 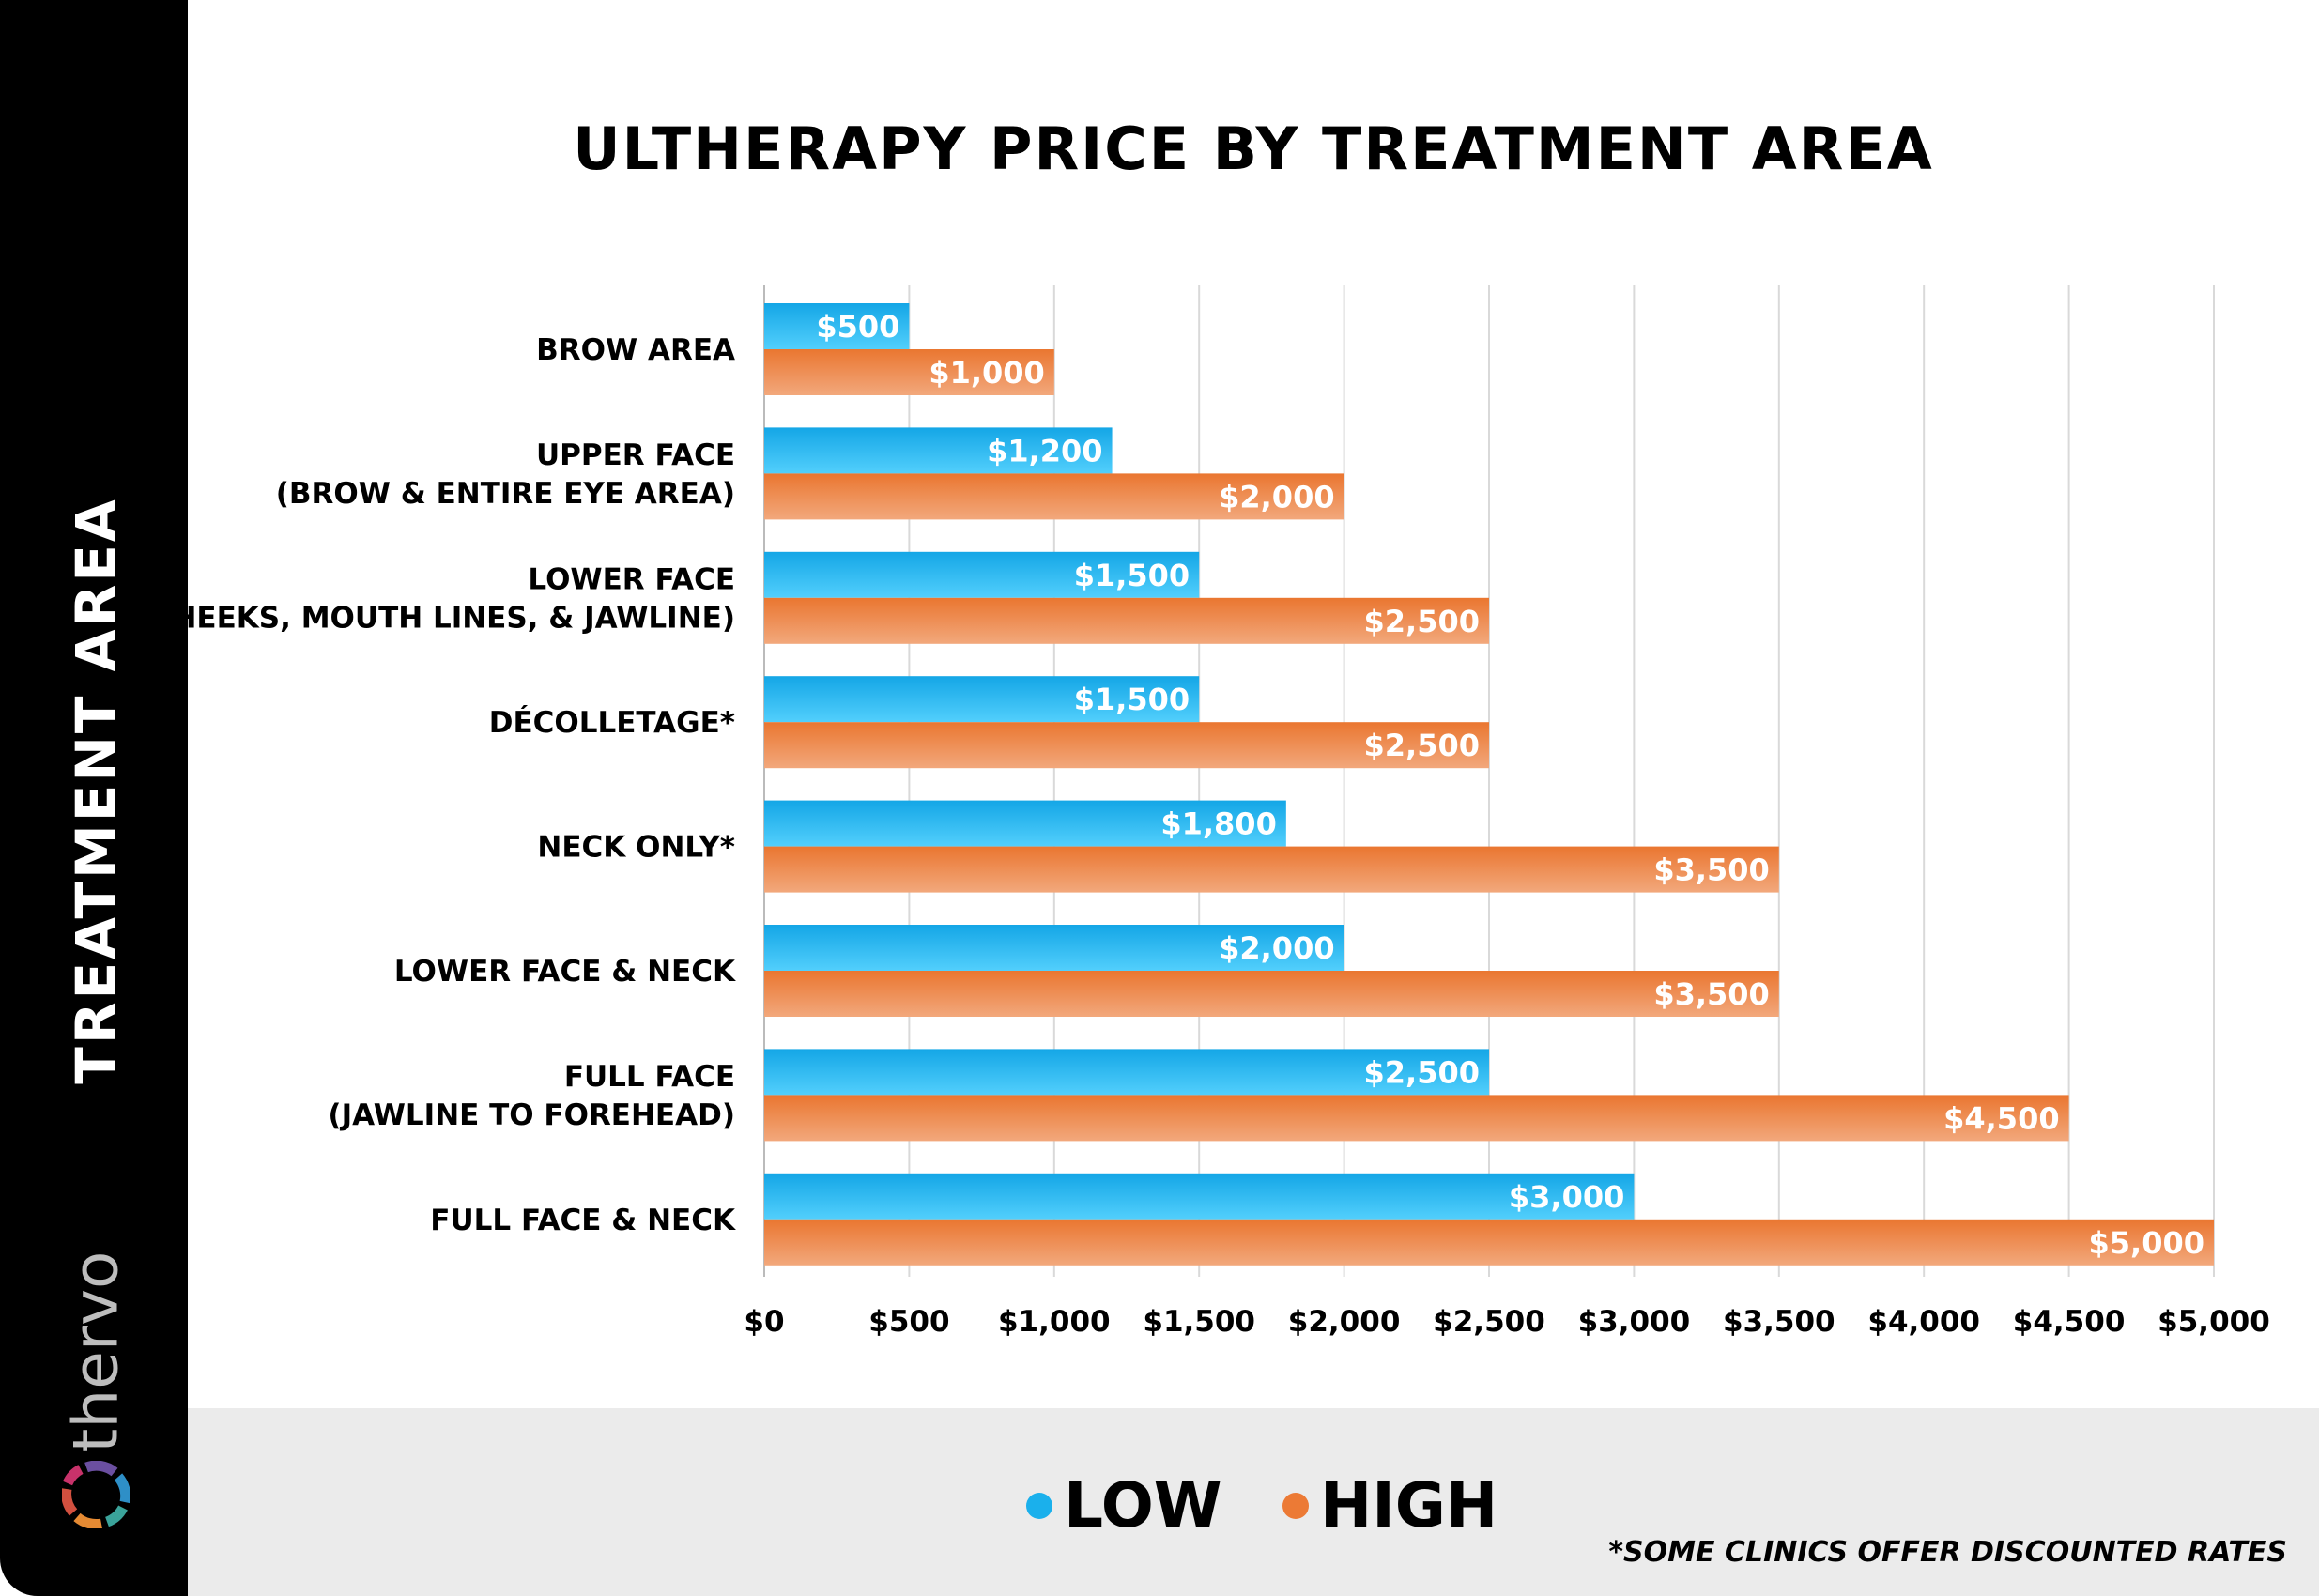 I want to click on legend-footer, so click(x=1253, y=1502).